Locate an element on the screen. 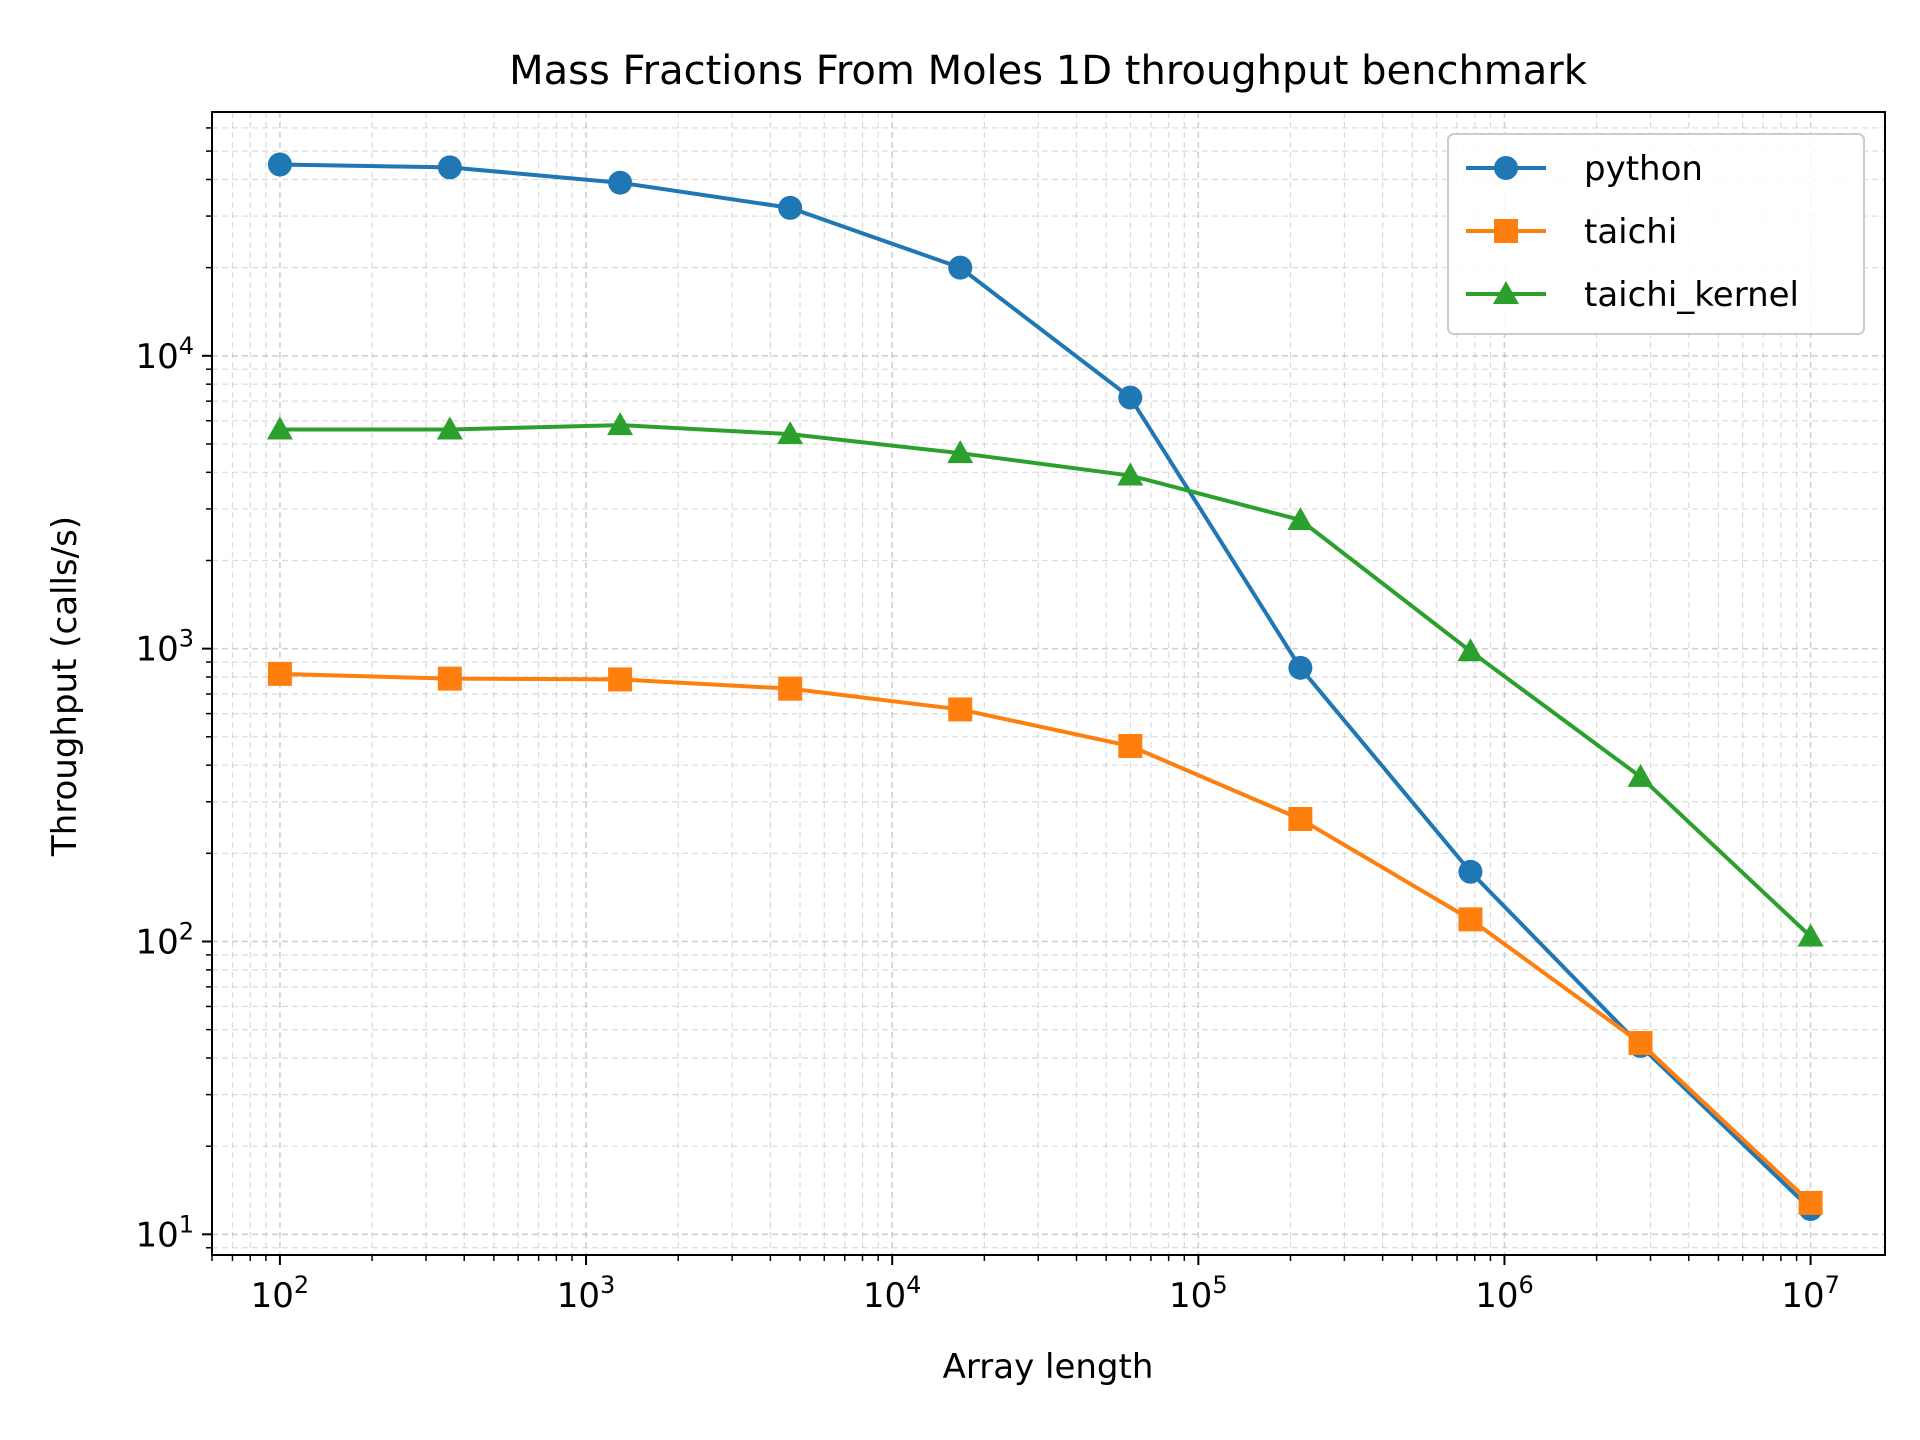 Image resolution: width=1920 pixels, height=1440 pixels. legend-marker-python is located at coordinates (1506, 168).